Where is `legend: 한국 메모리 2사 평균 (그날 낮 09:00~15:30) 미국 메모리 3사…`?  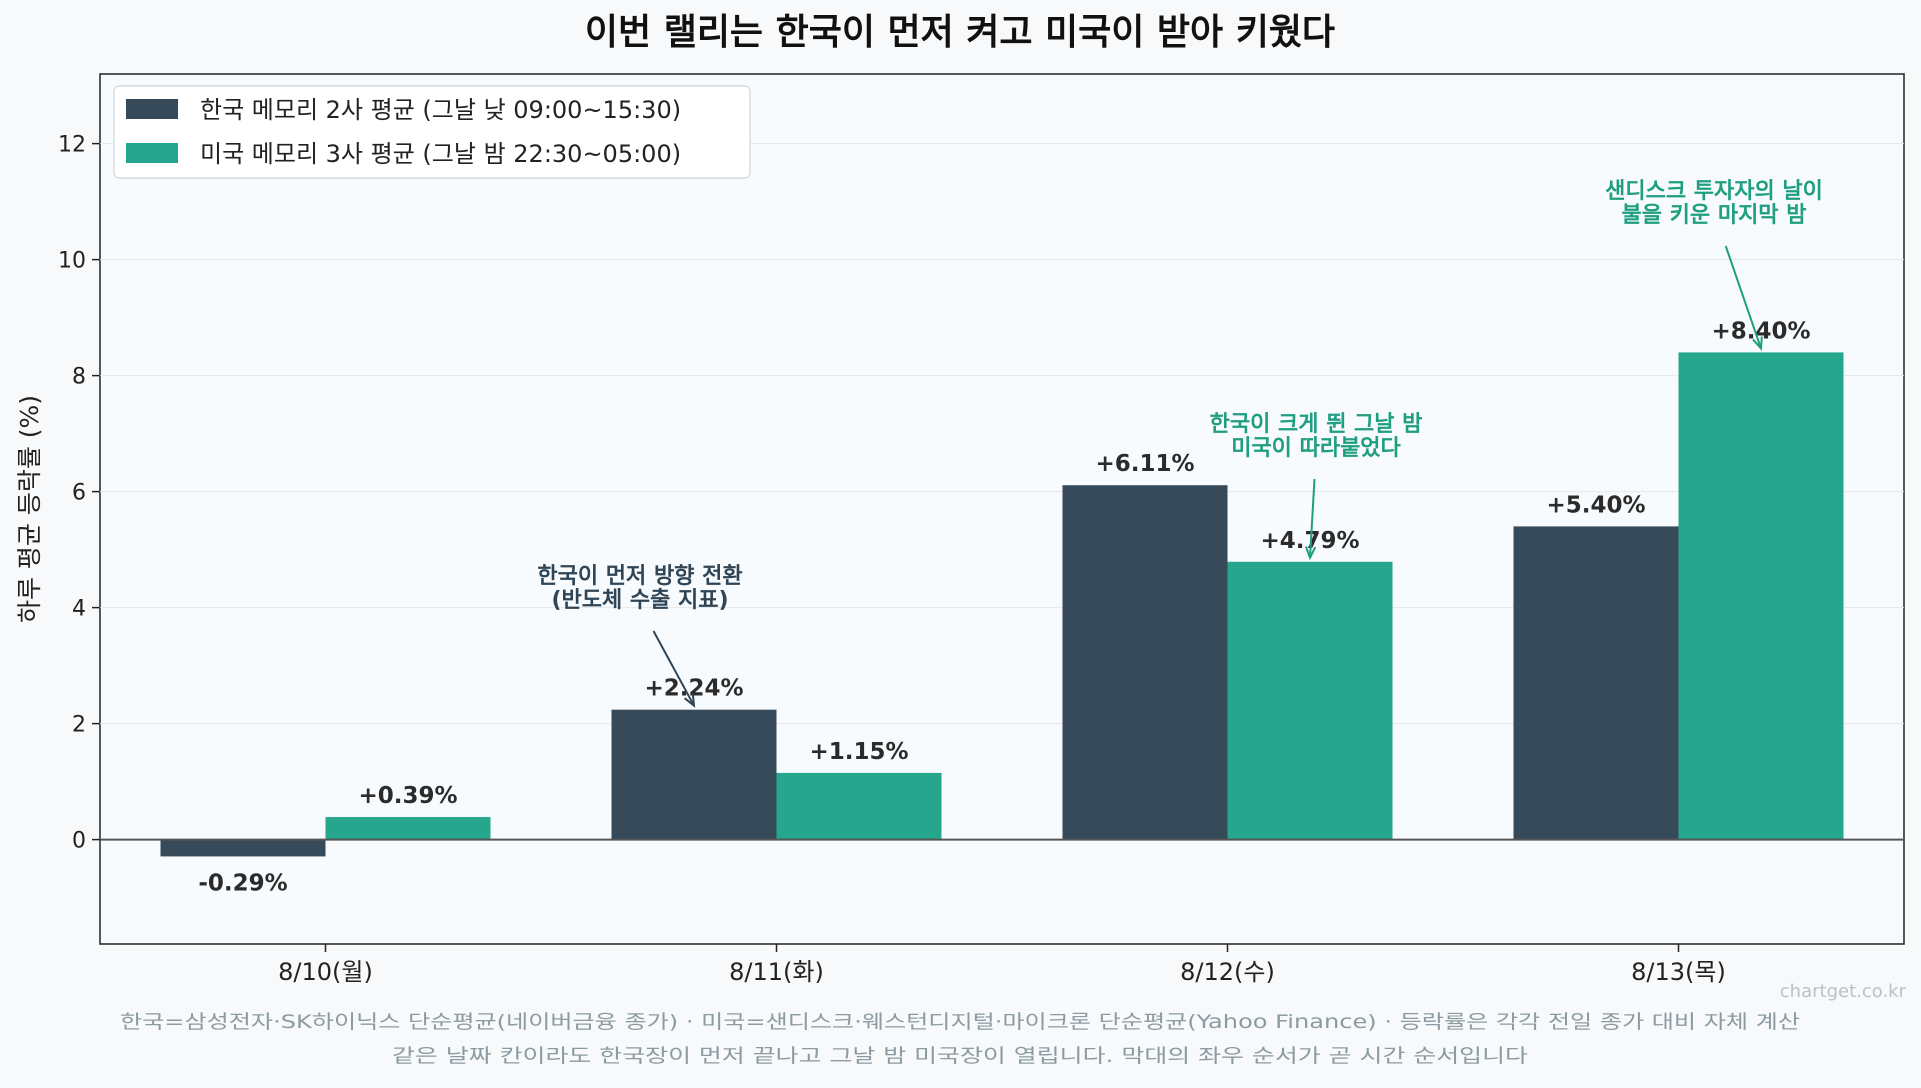 legend: 한국 메모리 2사 평균 (그날 낮 09:00~15:30) 미국 메모리 3사… is located at coordinates (432, 132).